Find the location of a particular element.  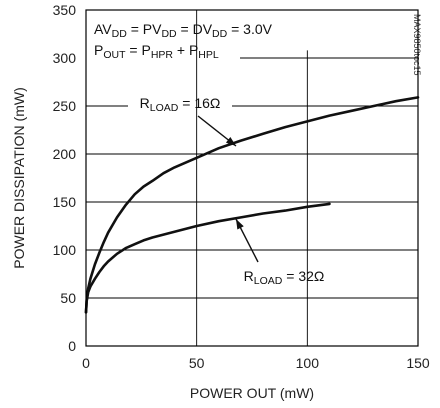

y-tick-label-350: 350 is located at coordinates (65, 10).